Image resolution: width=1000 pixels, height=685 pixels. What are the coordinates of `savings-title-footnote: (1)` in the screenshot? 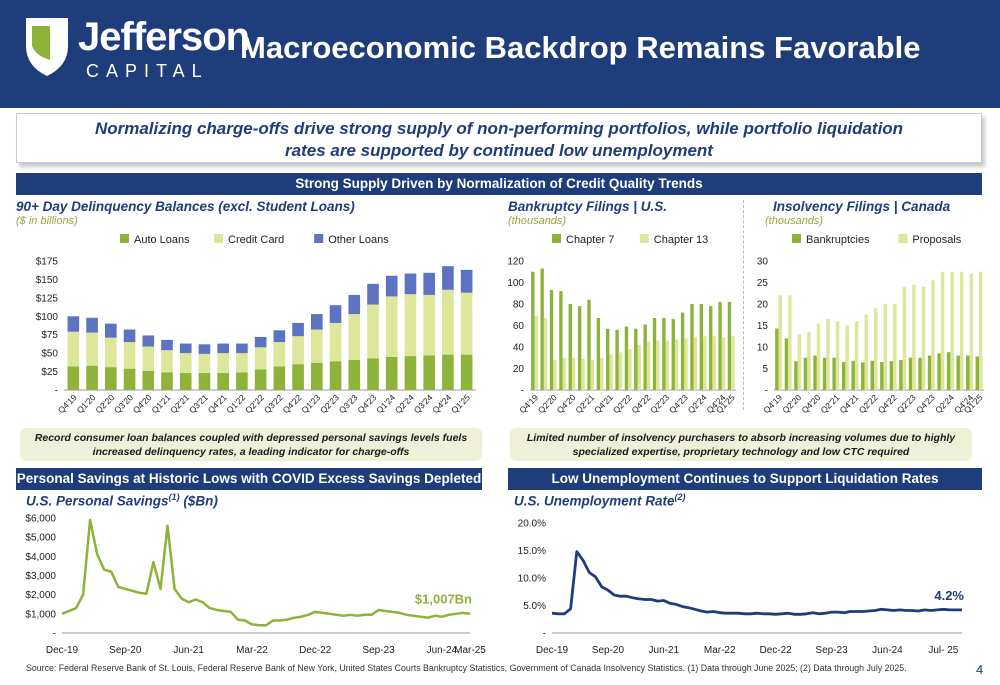 It's located at (174, 497).